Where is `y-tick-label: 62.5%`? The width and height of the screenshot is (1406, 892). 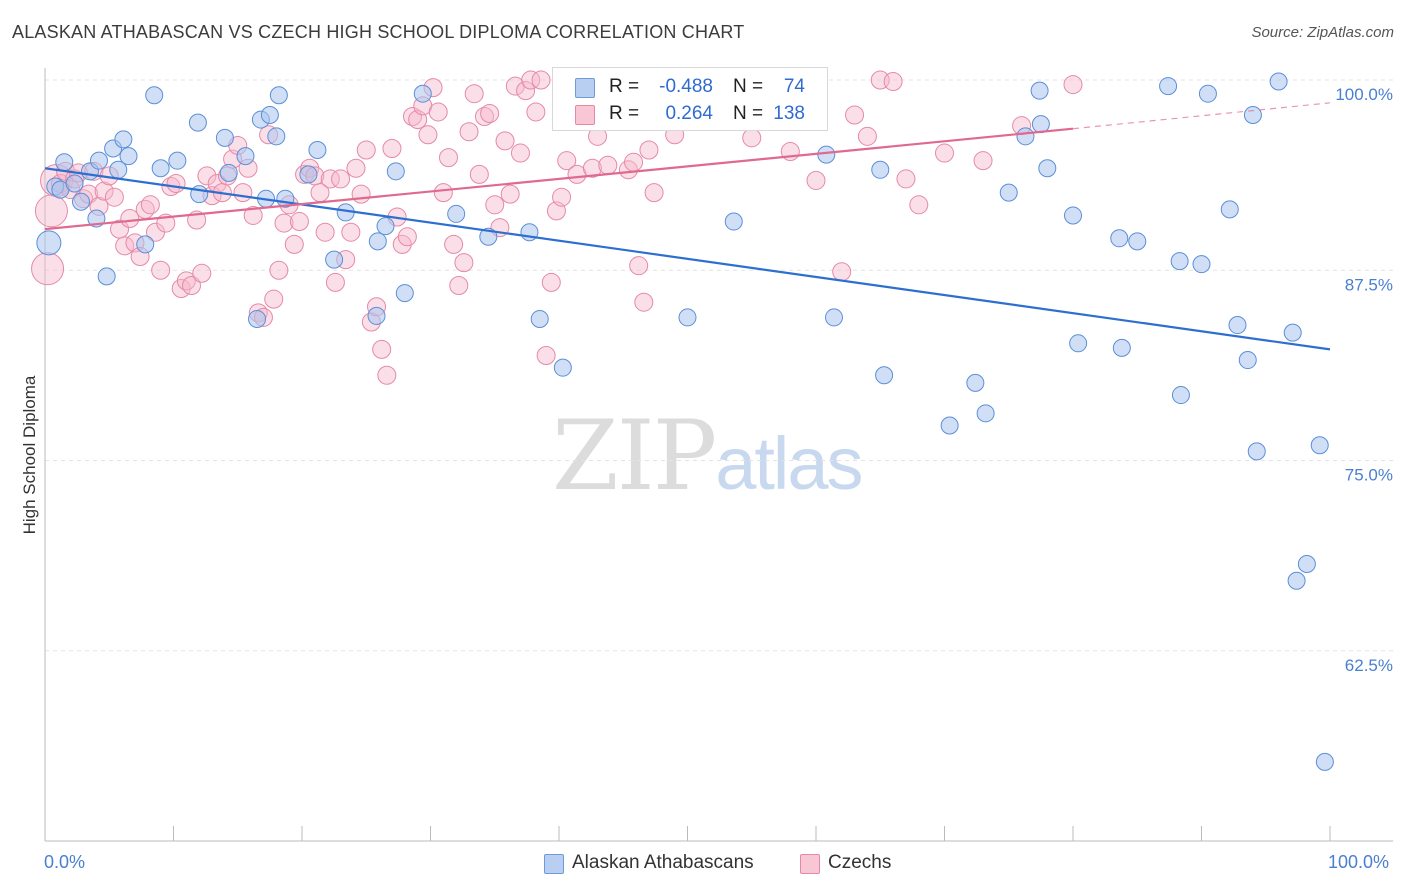
y-tick-label: 62.5% is located at coordinates (1369, 665).